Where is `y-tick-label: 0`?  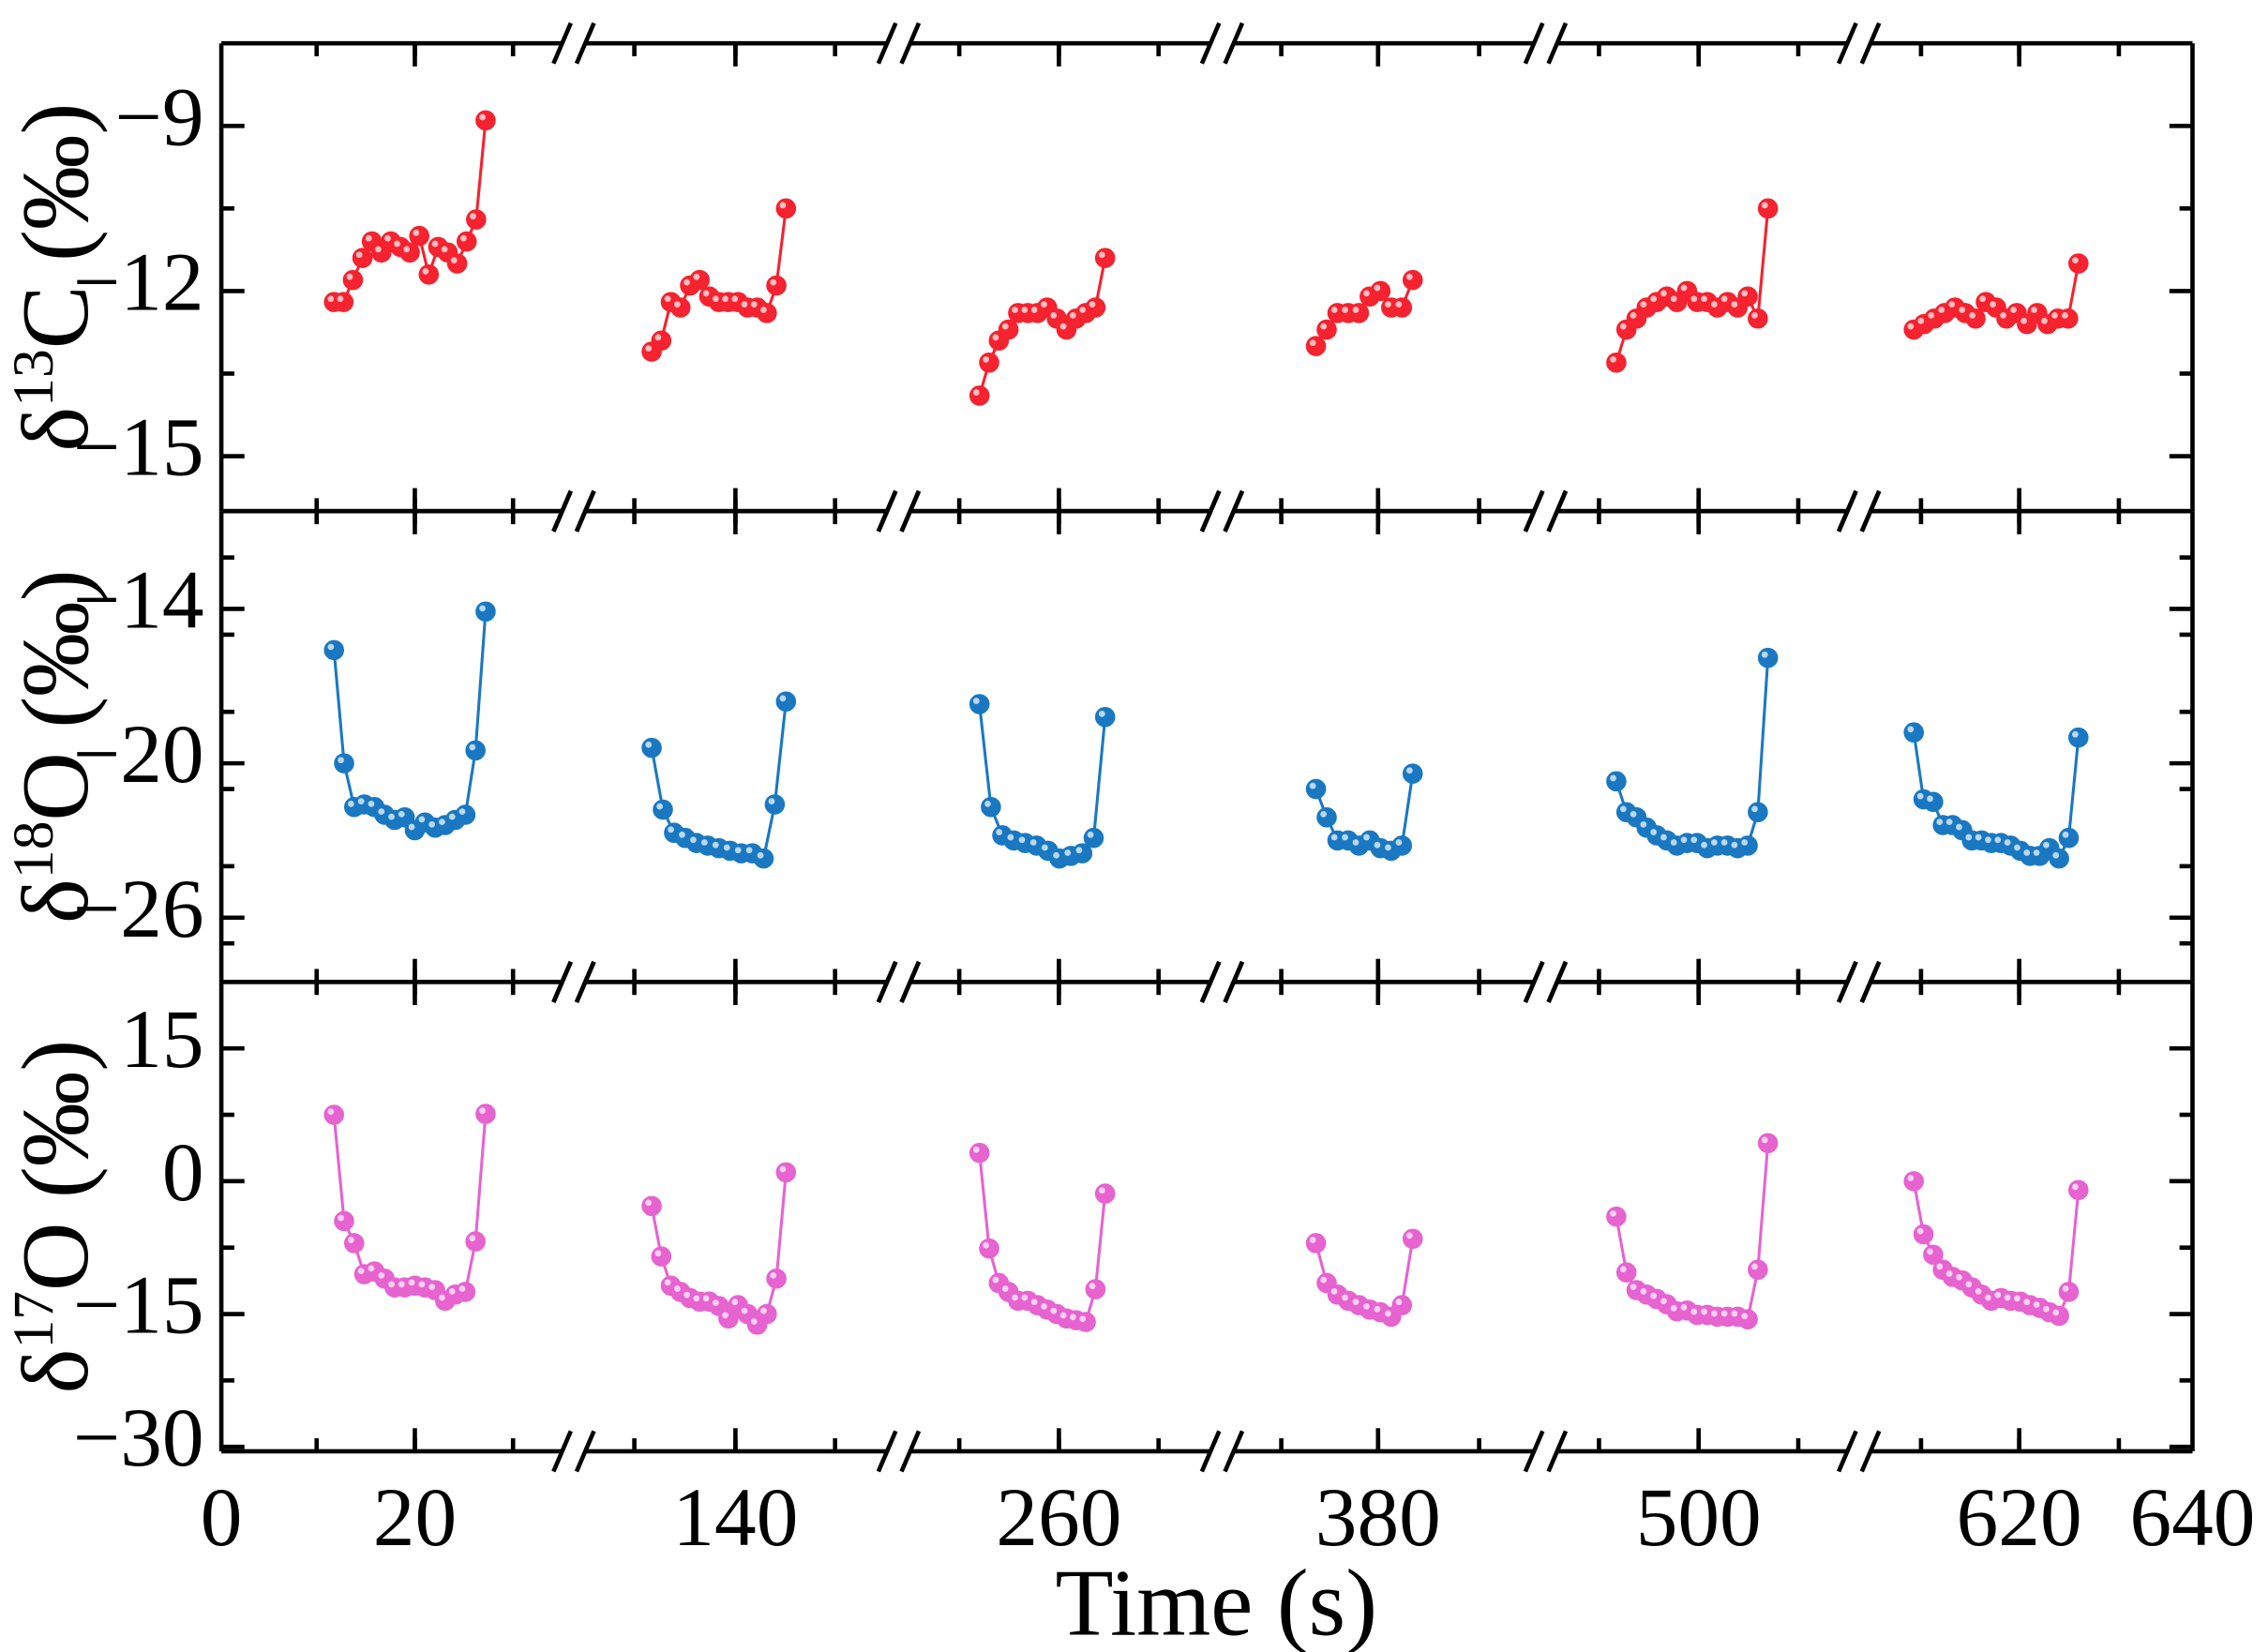
y-tick-label: 0 is located at coordinates (183, 1172).